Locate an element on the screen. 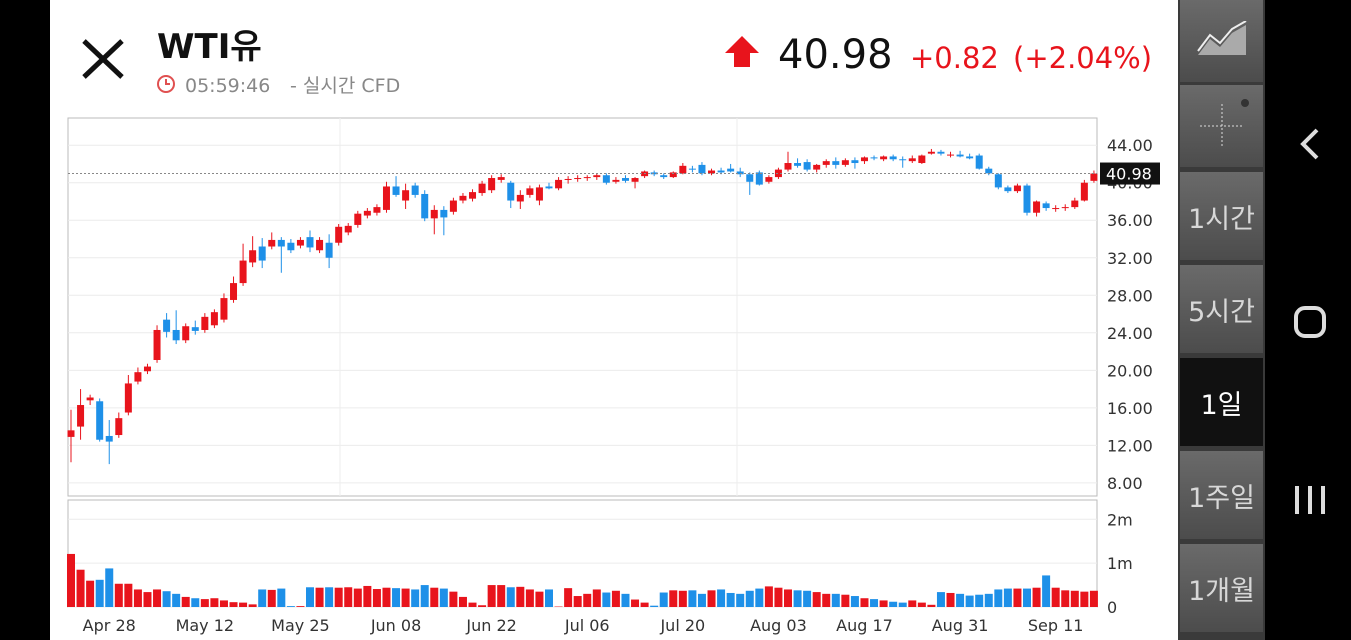 The image size is (1351, 640). clock-icon is located at coordinates (166, 84).